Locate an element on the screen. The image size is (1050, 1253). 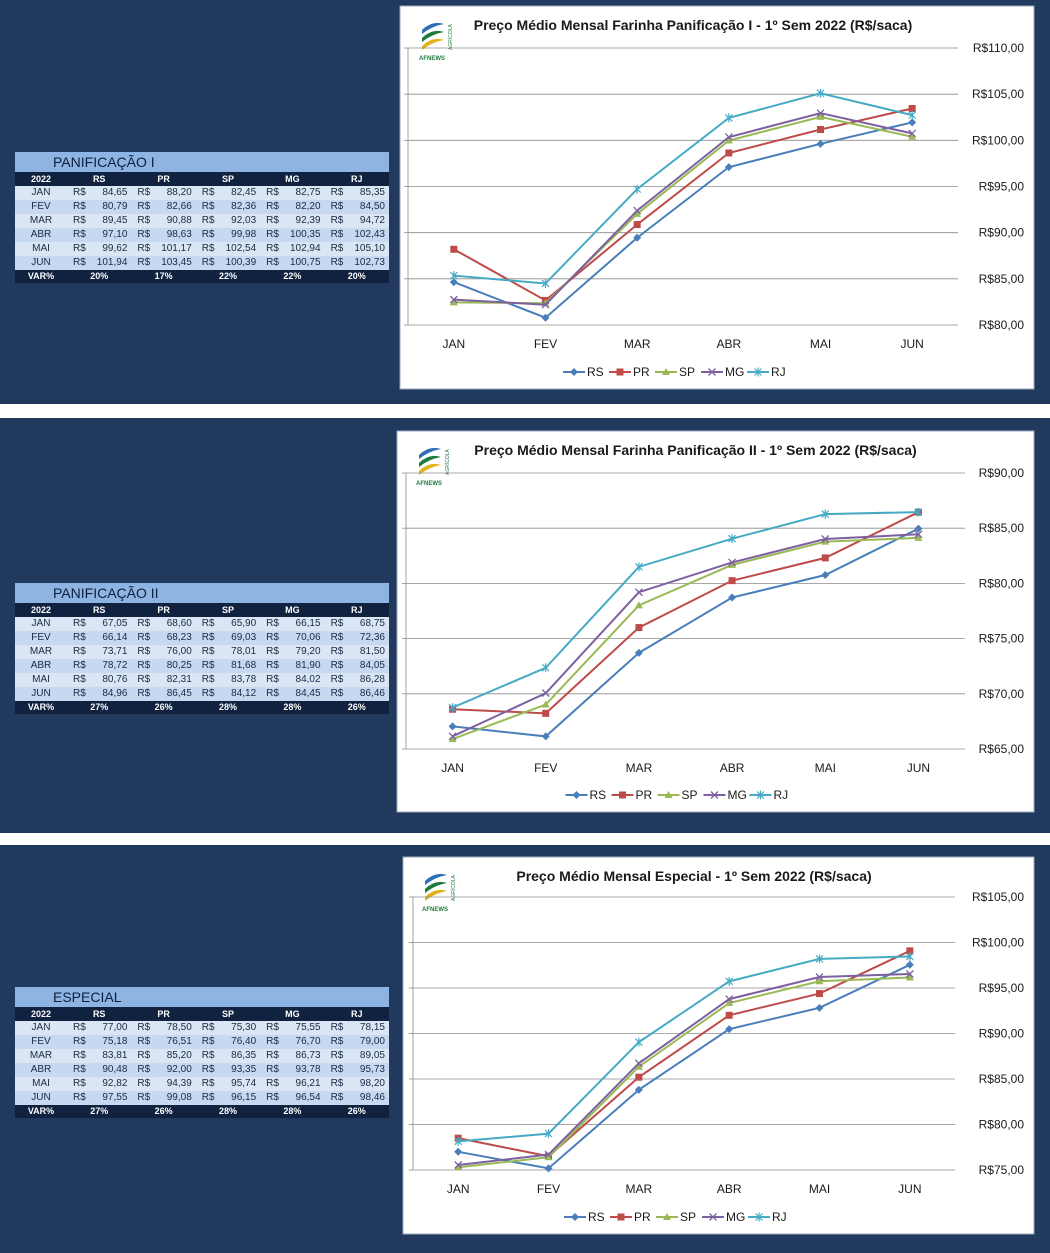
price-cell: R$ 80,79 is located at coordinates (99, 207).